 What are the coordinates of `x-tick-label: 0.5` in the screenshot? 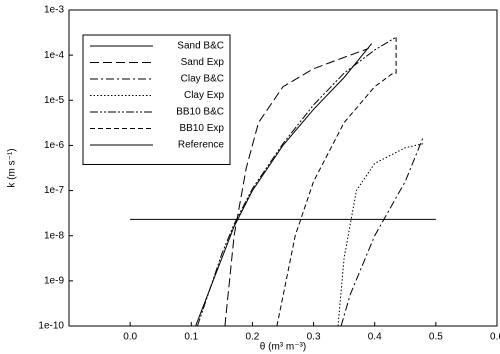 It's located at (436, 337).